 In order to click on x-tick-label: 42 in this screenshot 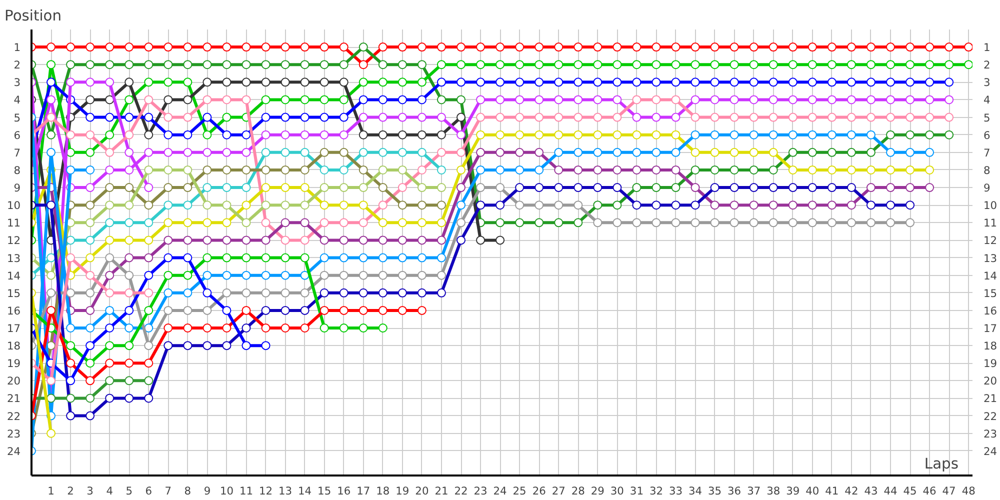, I will do `click(851, 491)`.